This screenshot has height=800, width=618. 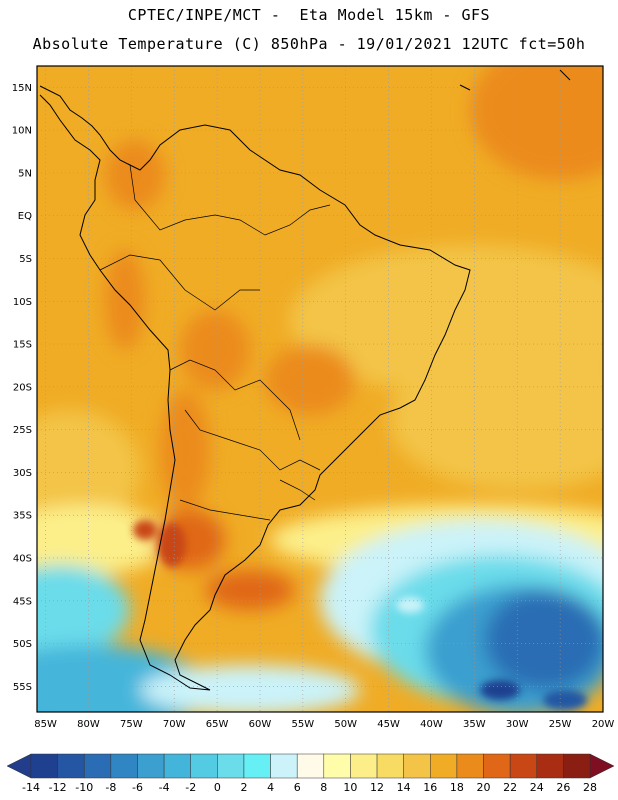 I want to click on lon-label: 70W, so click(x=174, y=724).